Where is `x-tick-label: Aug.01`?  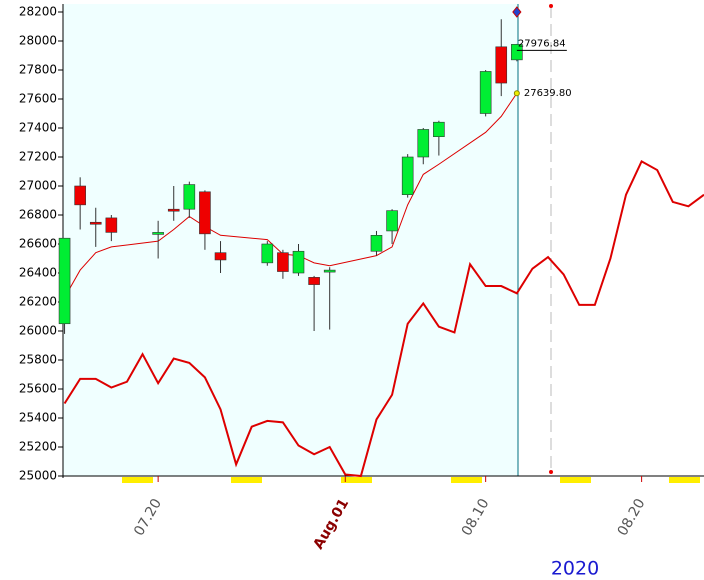
x-tick-label: Aug.01 is located at coordinates (332, 524).